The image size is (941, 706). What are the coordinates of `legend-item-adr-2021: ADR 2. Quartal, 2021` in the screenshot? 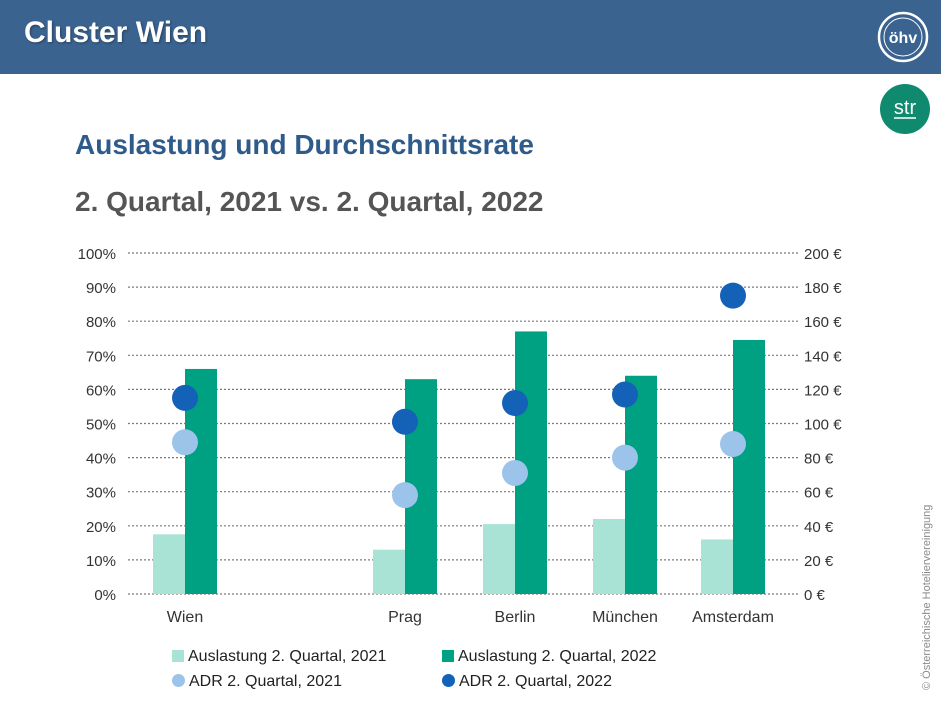 It's located at (257, 682).